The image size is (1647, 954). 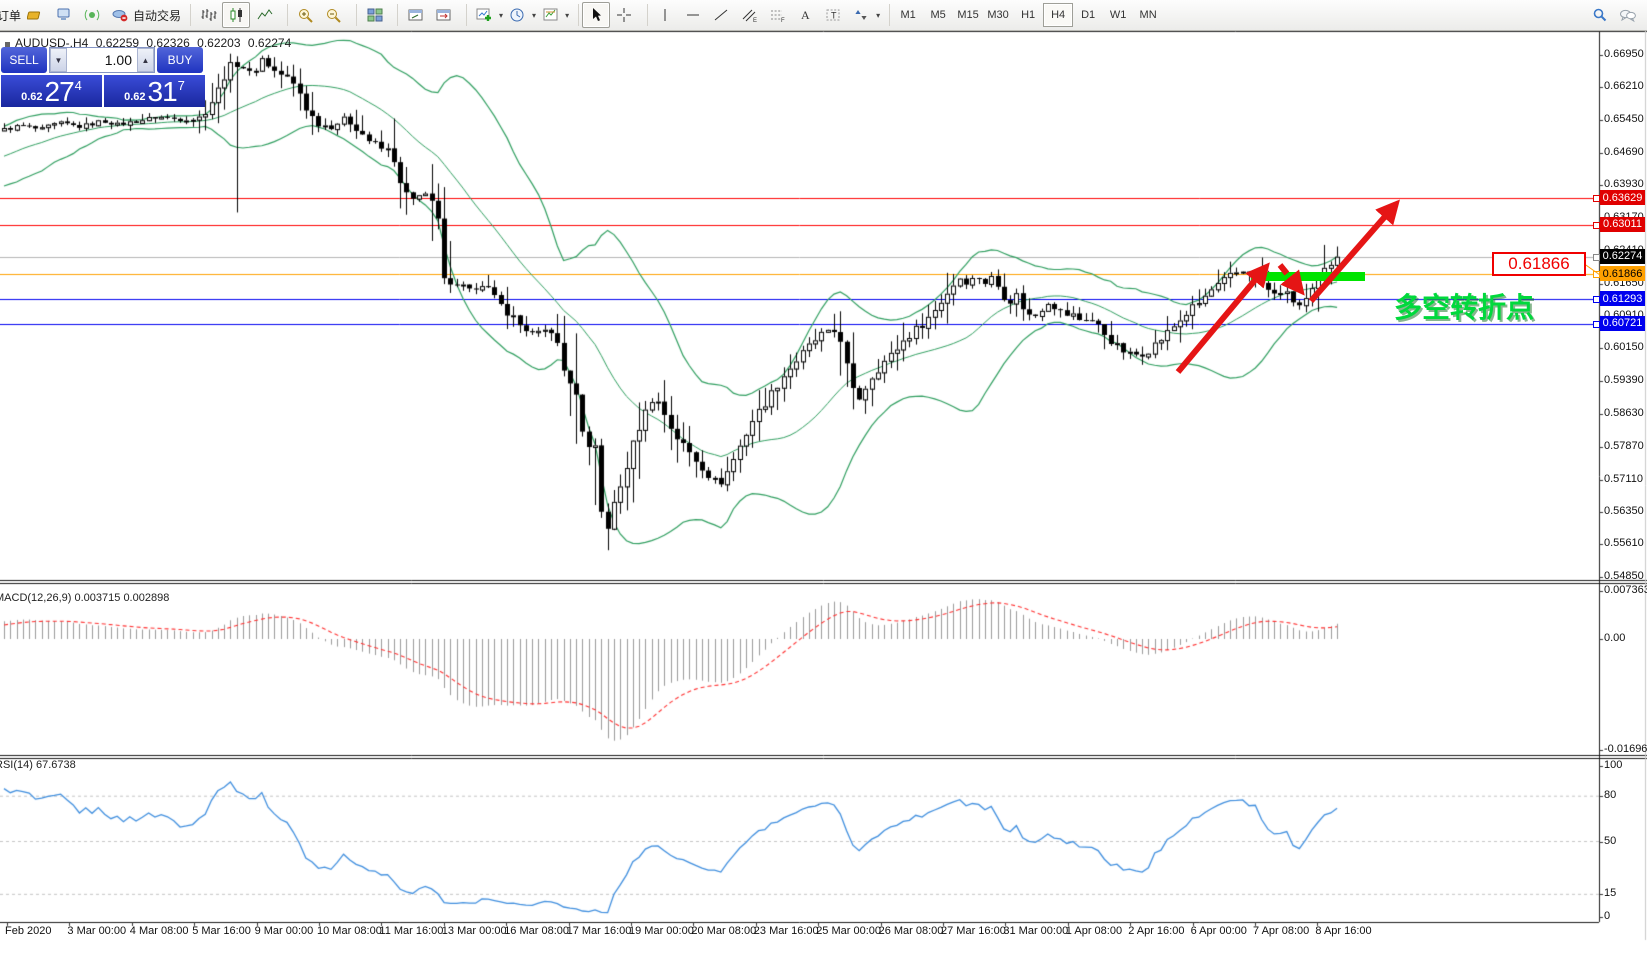 I want to click on timeframe-h4: H4, so click(x=1058, y=15).